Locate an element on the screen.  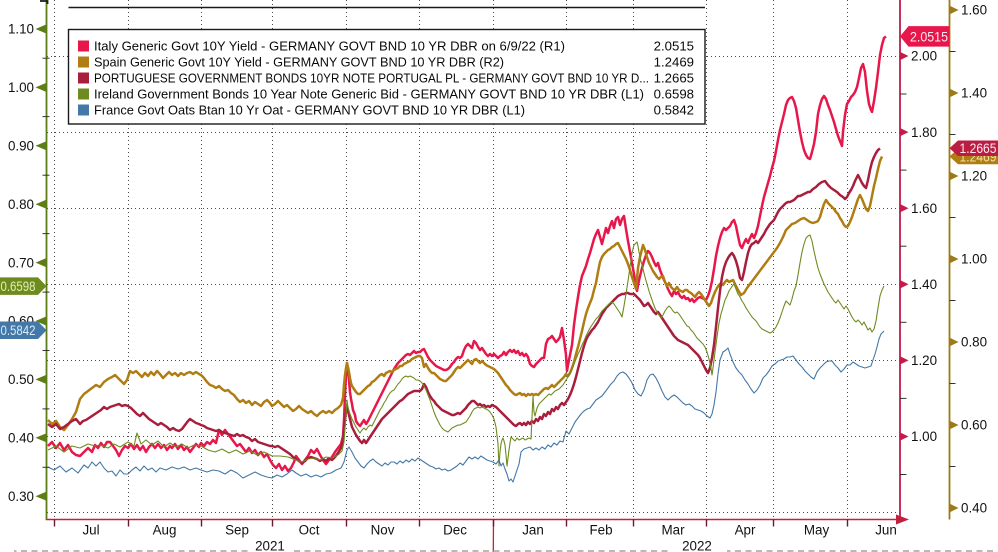
svg-text: 2.00 is located at coordinates (924, 56).